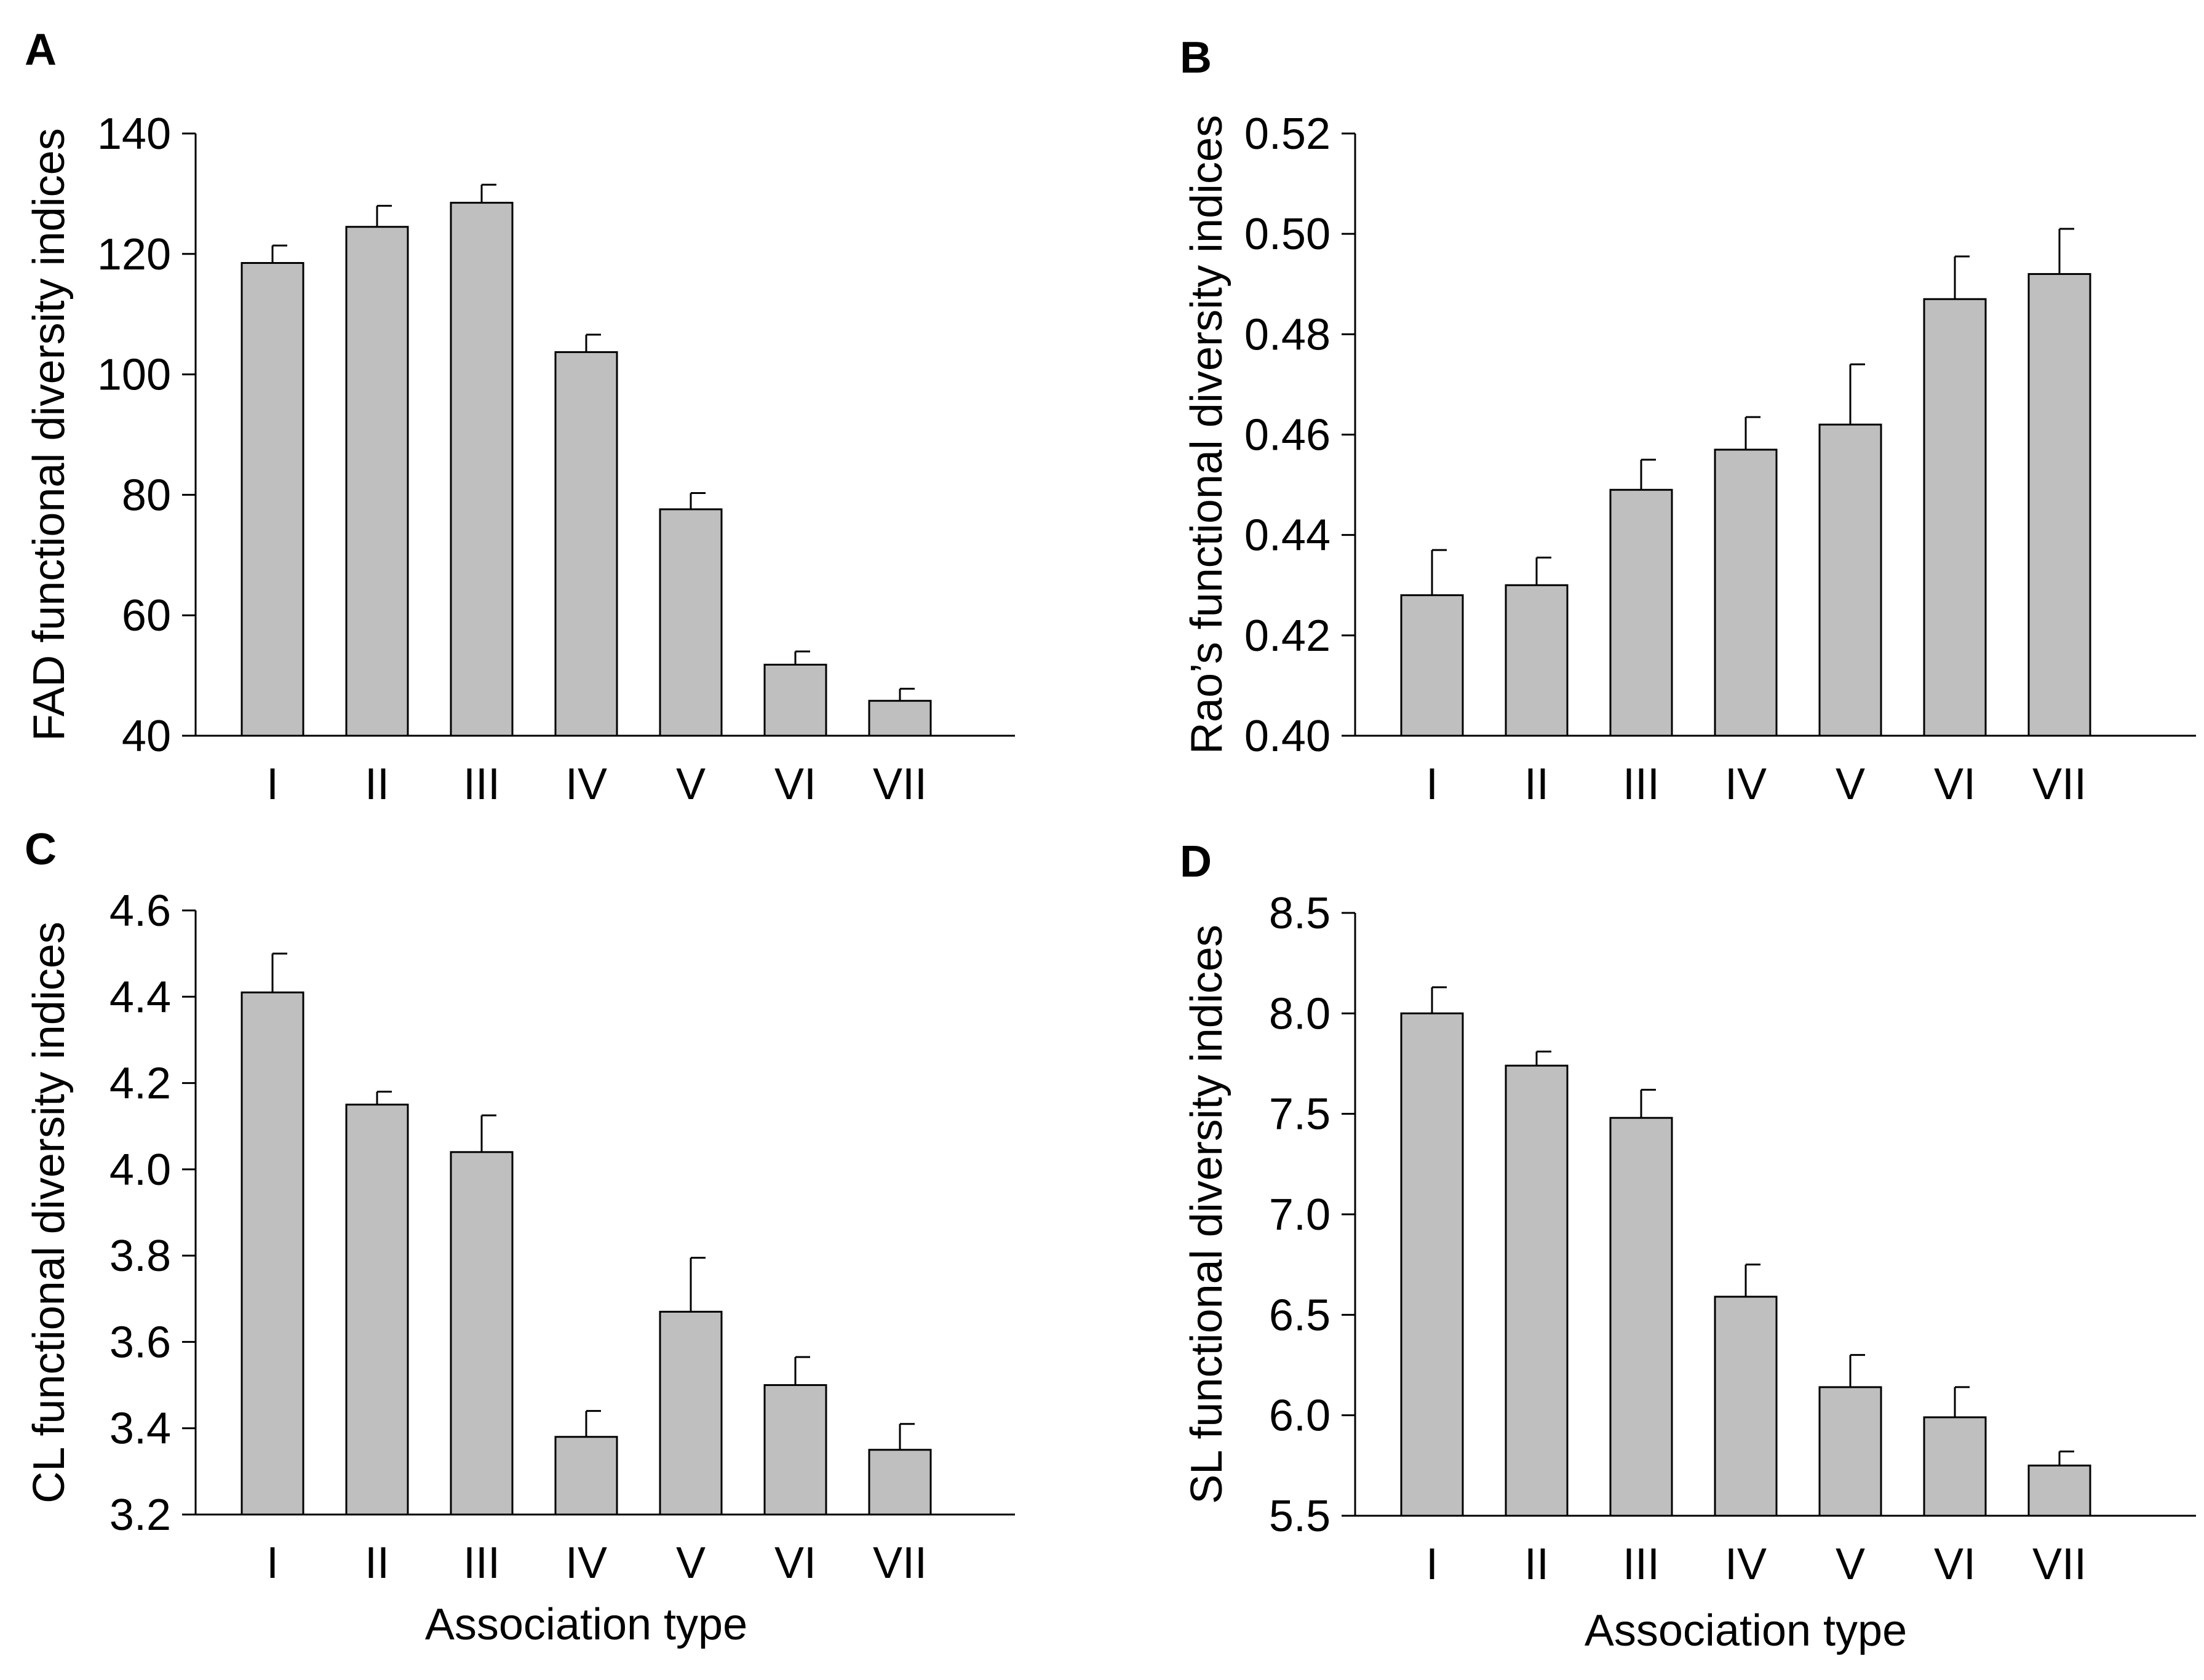 This screenshot has width=2204, height=1680. Describe the element at coordinates (1287, 134) in the screenshot. I see `y-tick-label: 0.52` at that location.